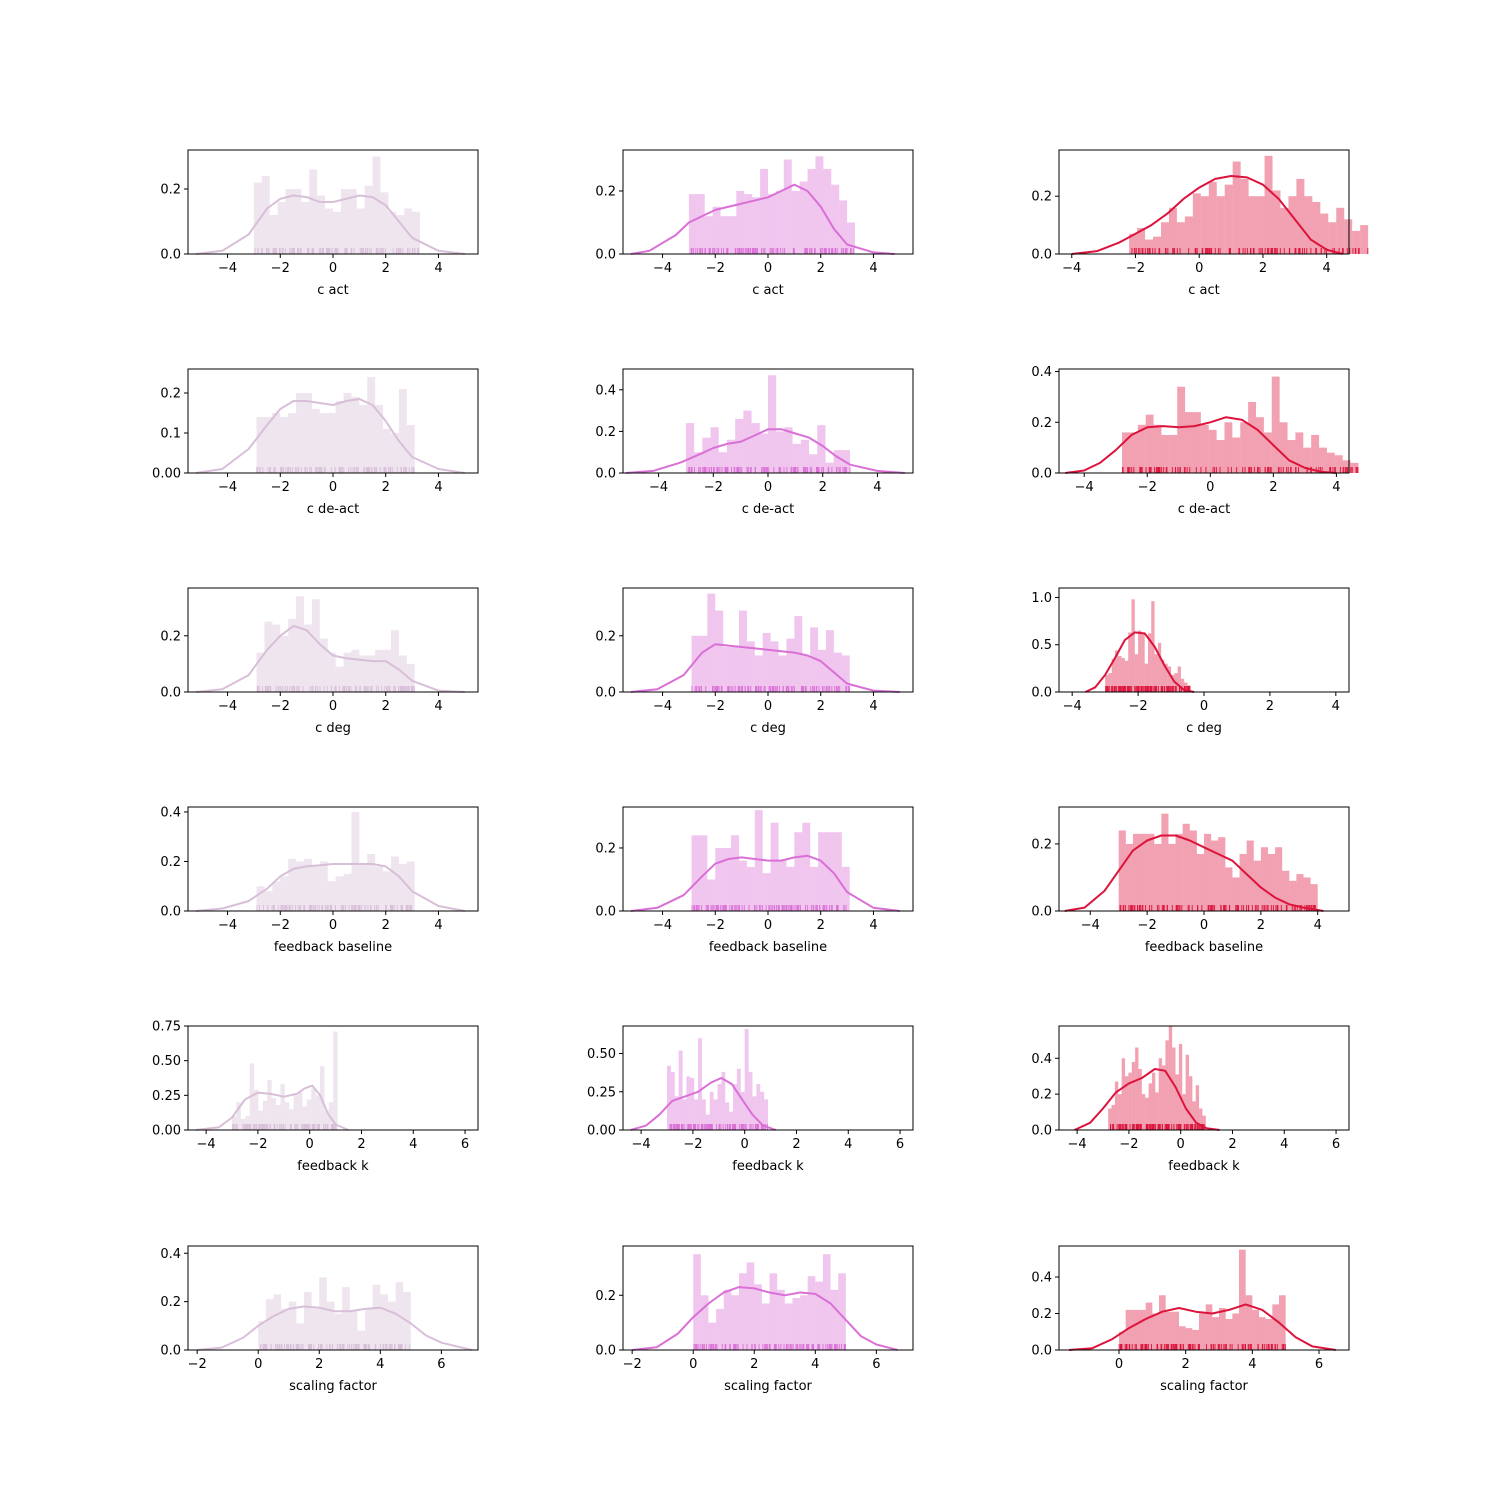 Image resolution: width=1500 pixels, height=1500 pixels. What do you see at coordinates (768, 728) in the screenshot?
I see `x-axis-label: c deg` at bounding box center [768, 728].